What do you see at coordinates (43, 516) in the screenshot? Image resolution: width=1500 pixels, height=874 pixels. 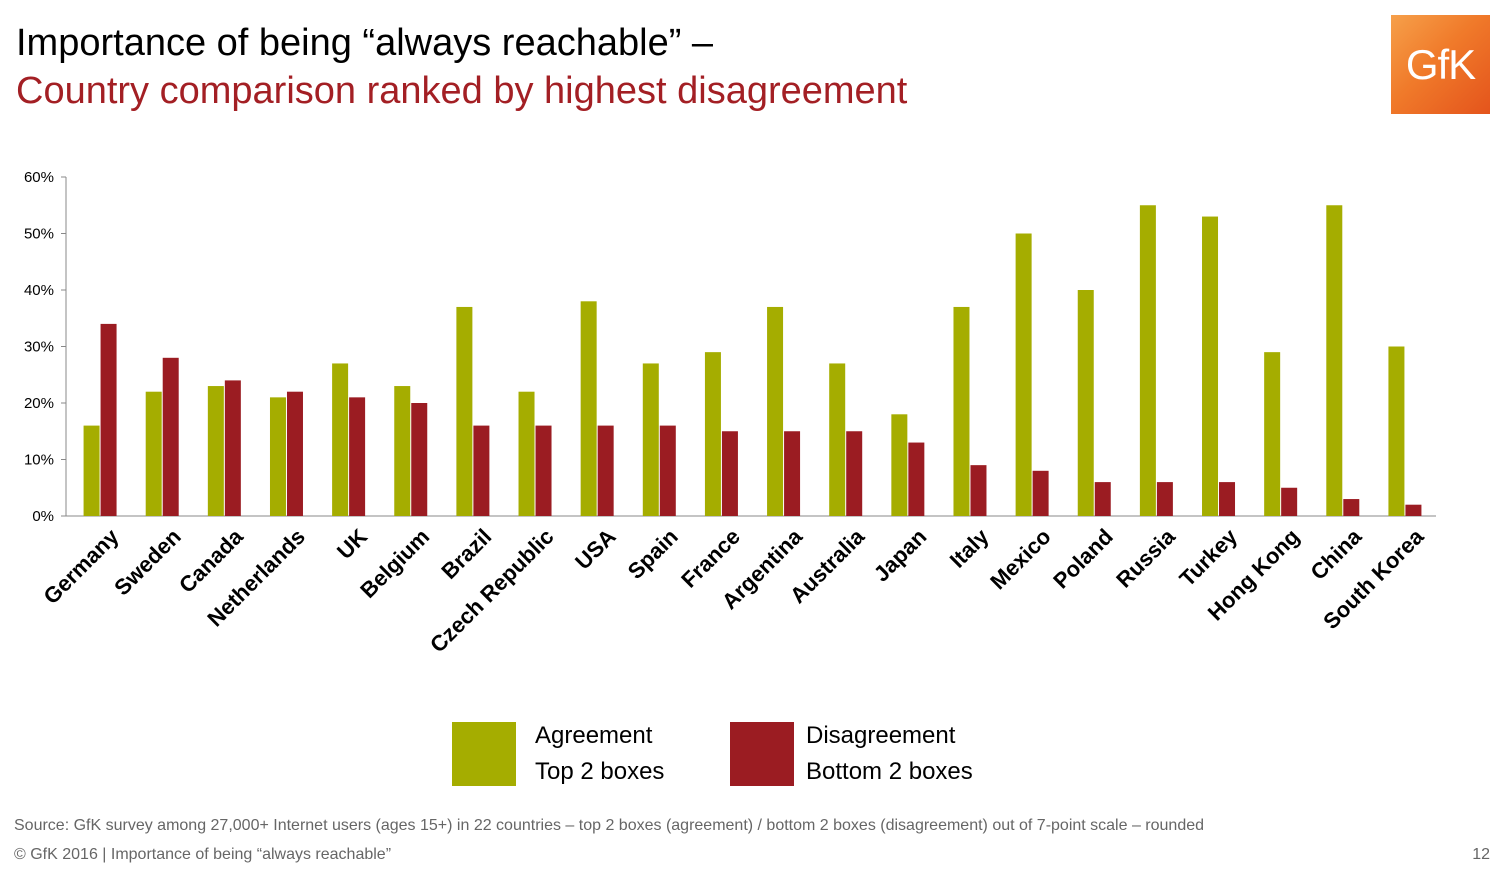 I see `y-tick-label: 0%` at bounding box center [43, 516].